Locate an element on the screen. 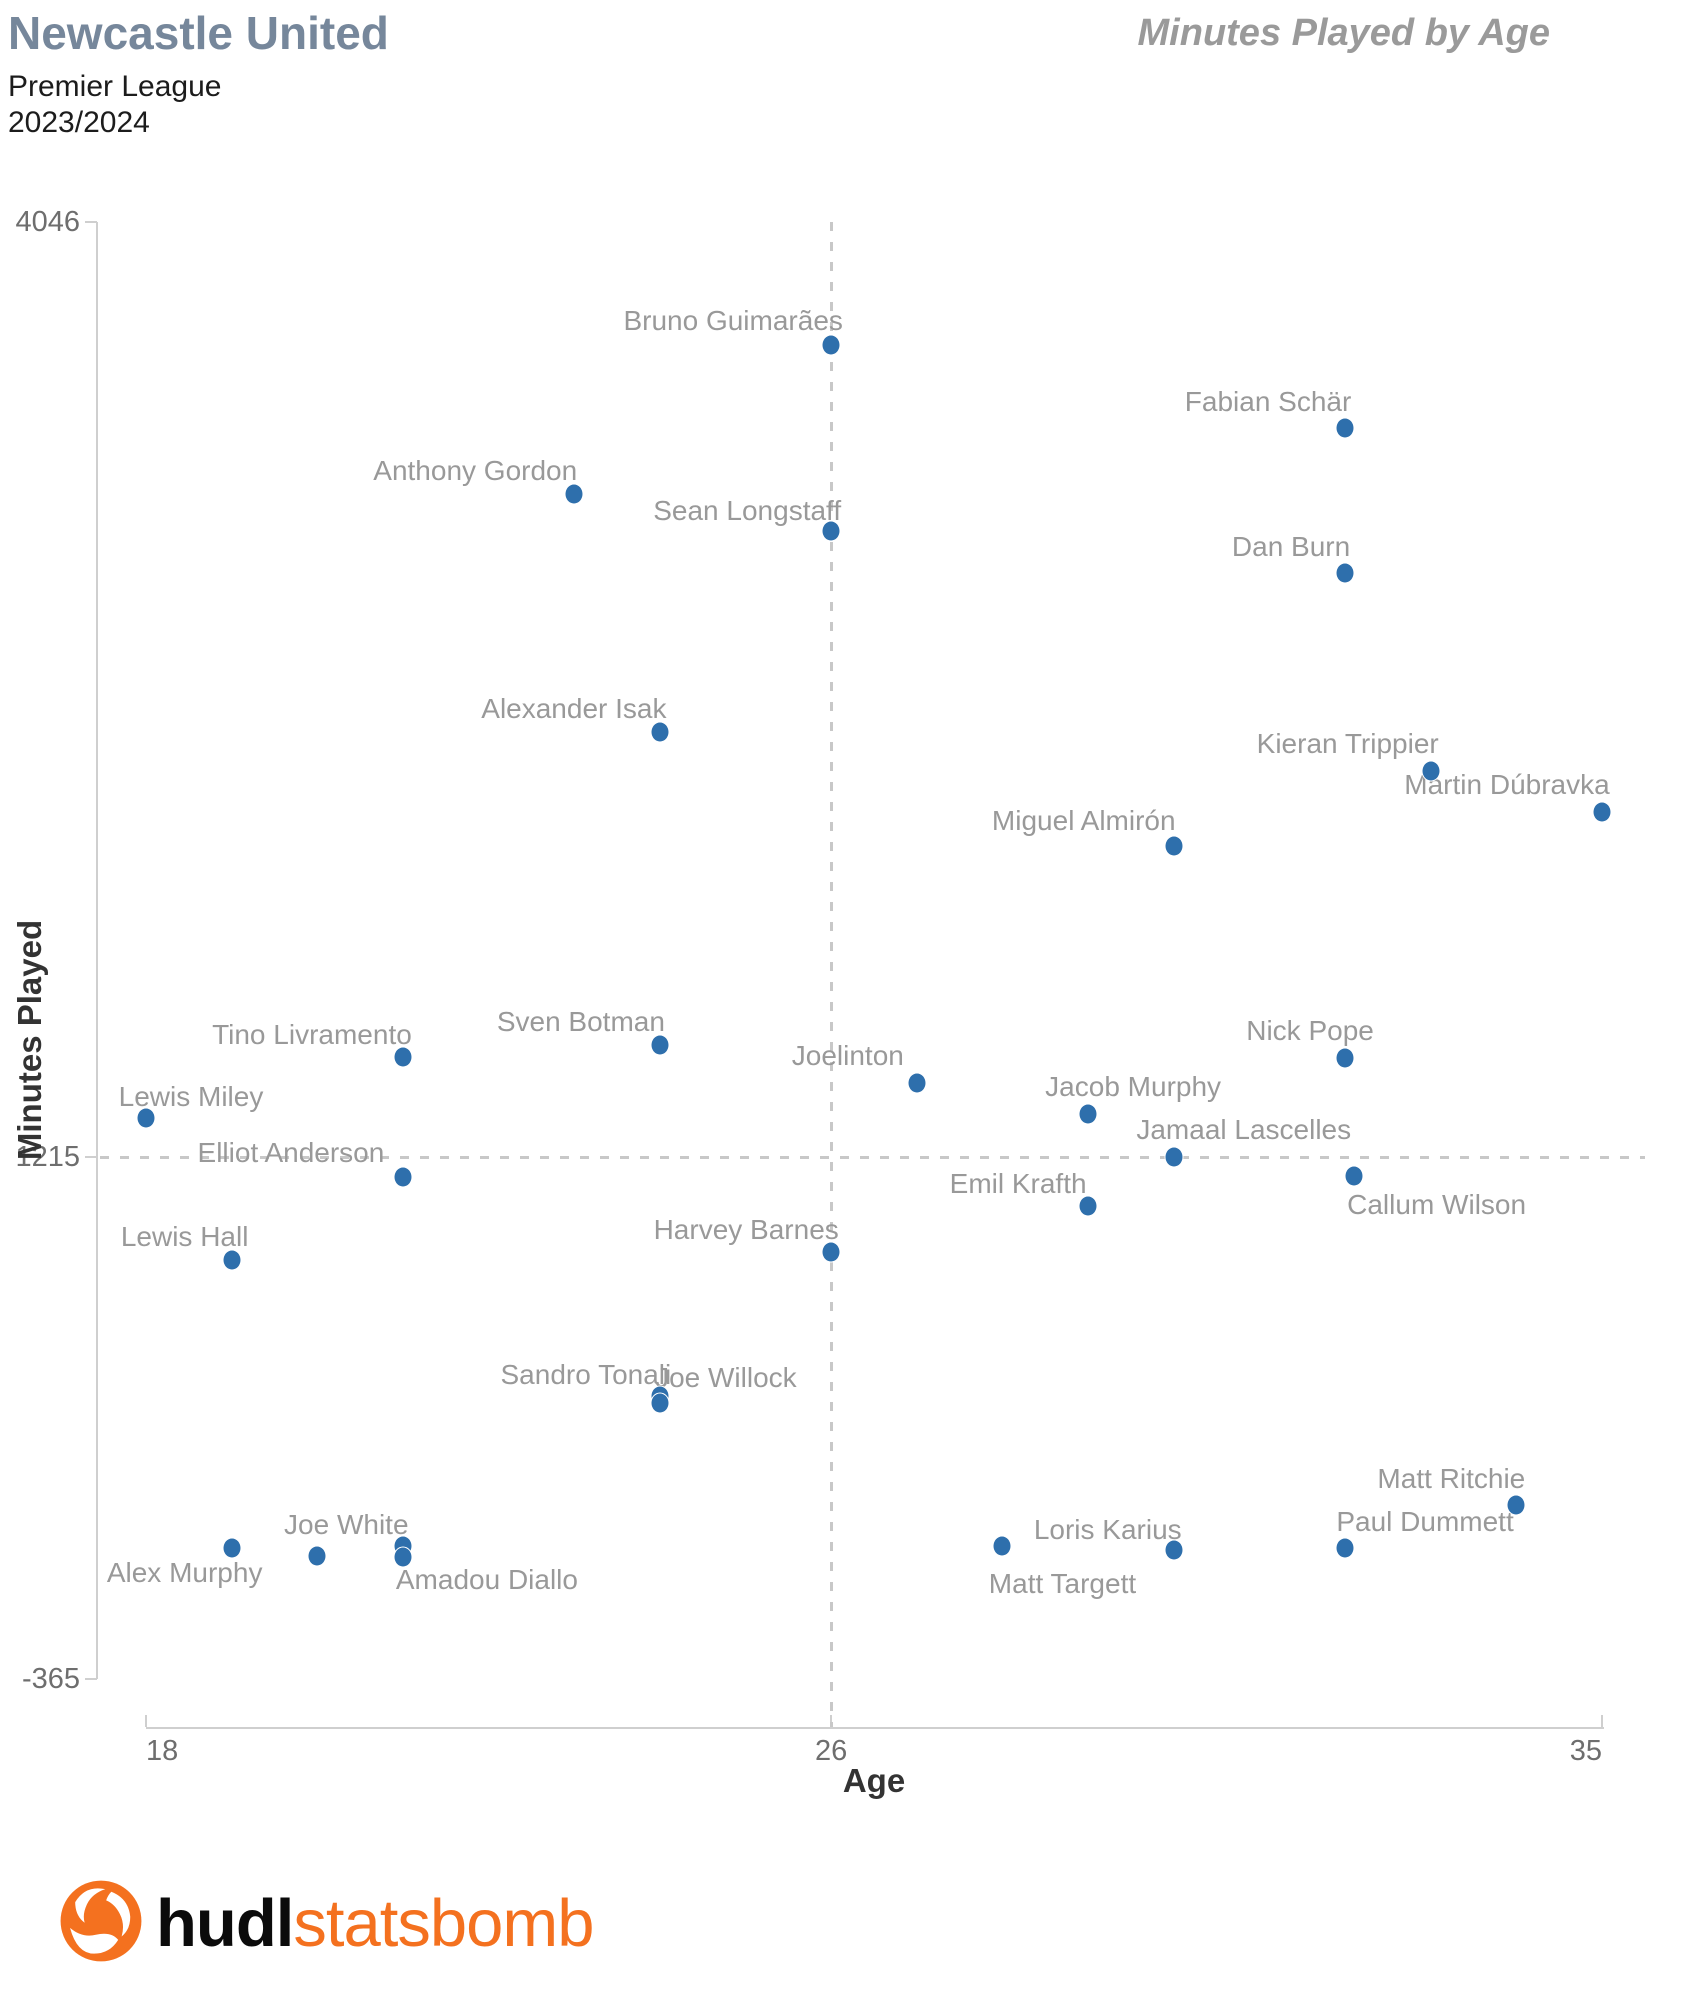  point-label: Jamaal Lascelles is located at coordinates (1244, 1129).